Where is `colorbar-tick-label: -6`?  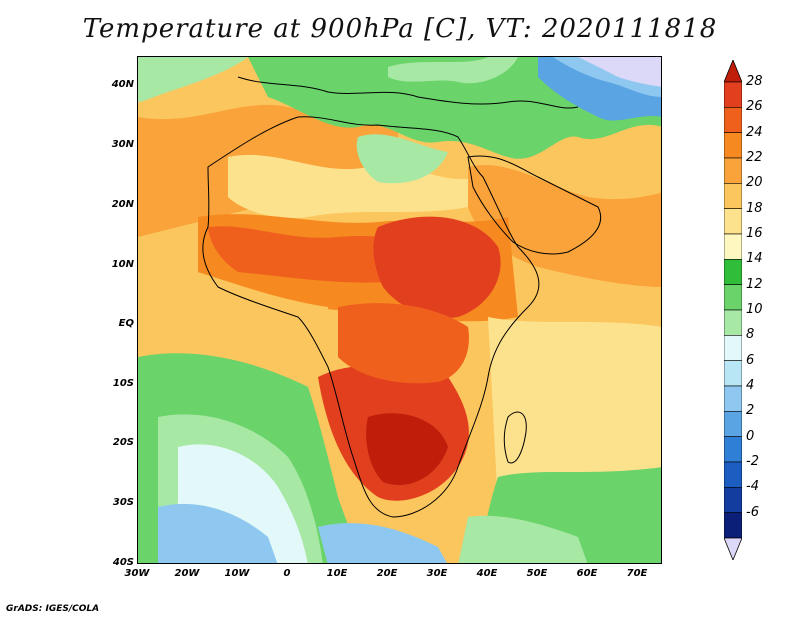 colorbar-tick-label: -6 is located at coordinates (752, 512).